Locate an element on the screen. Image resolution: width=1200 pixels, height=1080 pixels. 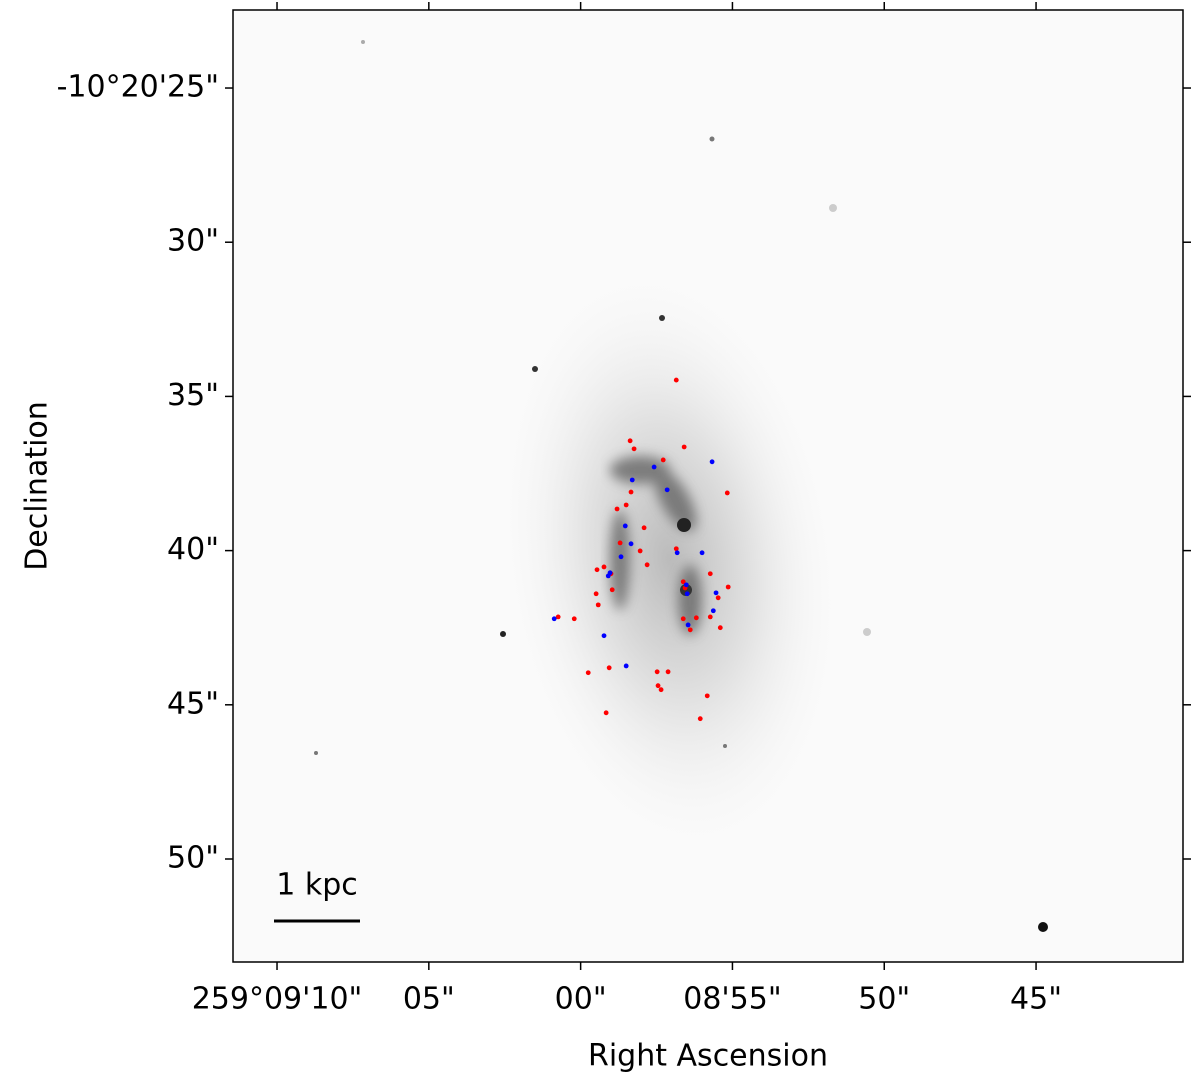
x-tick-label: 05" is located at coordinates (429, 999).